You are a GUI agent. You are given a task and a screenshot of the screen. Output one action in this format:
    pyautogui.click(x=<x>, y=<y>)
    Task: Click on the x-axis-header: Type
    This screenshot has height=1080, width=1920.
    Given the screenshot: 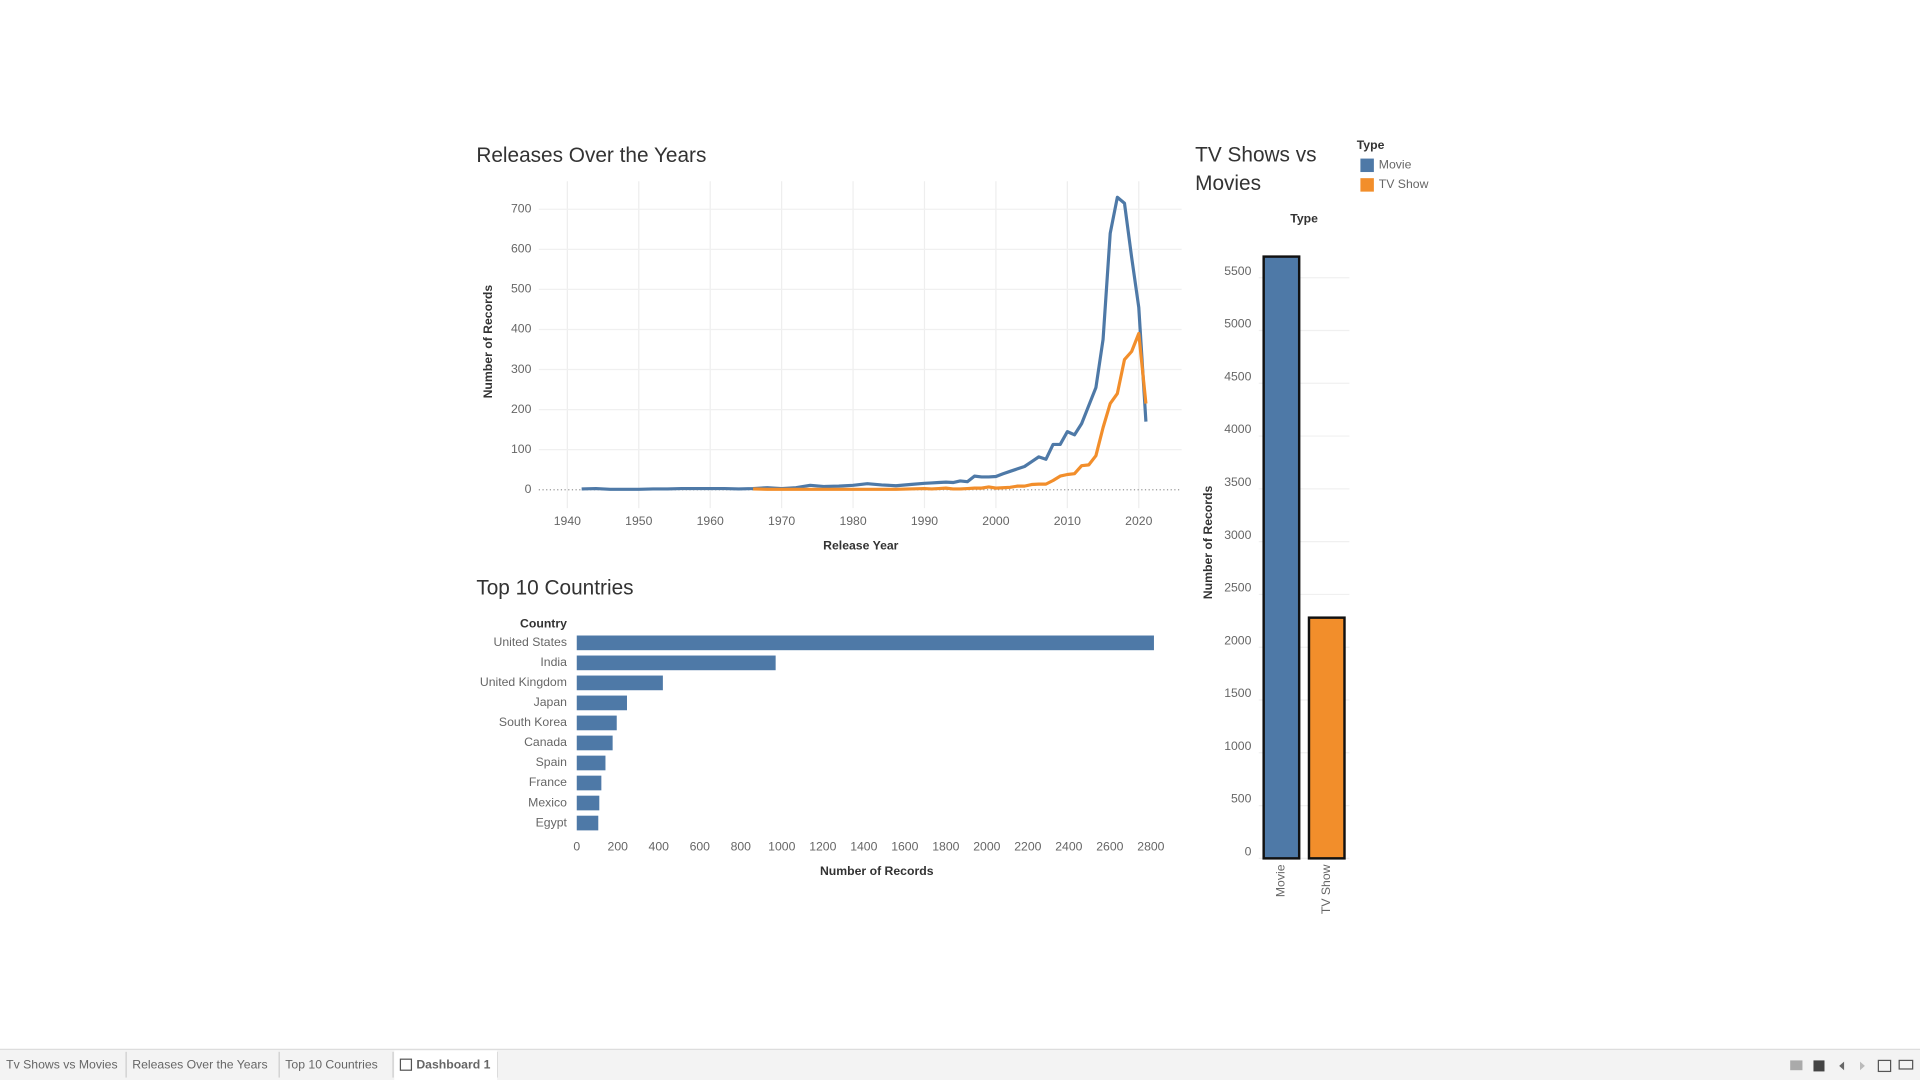 What is the action you would take?
    pyautogui.click(x=1304, y=218)
    